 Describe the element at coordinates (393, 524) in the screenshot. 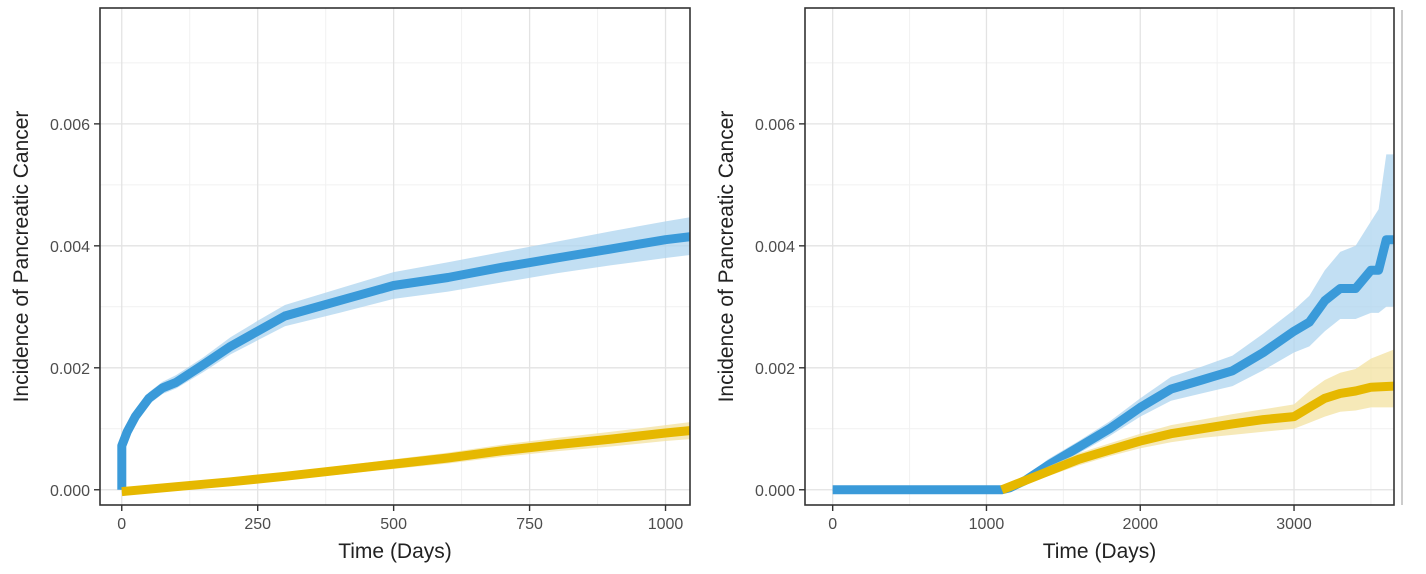

I see `x-tick-label: 500` at that location.